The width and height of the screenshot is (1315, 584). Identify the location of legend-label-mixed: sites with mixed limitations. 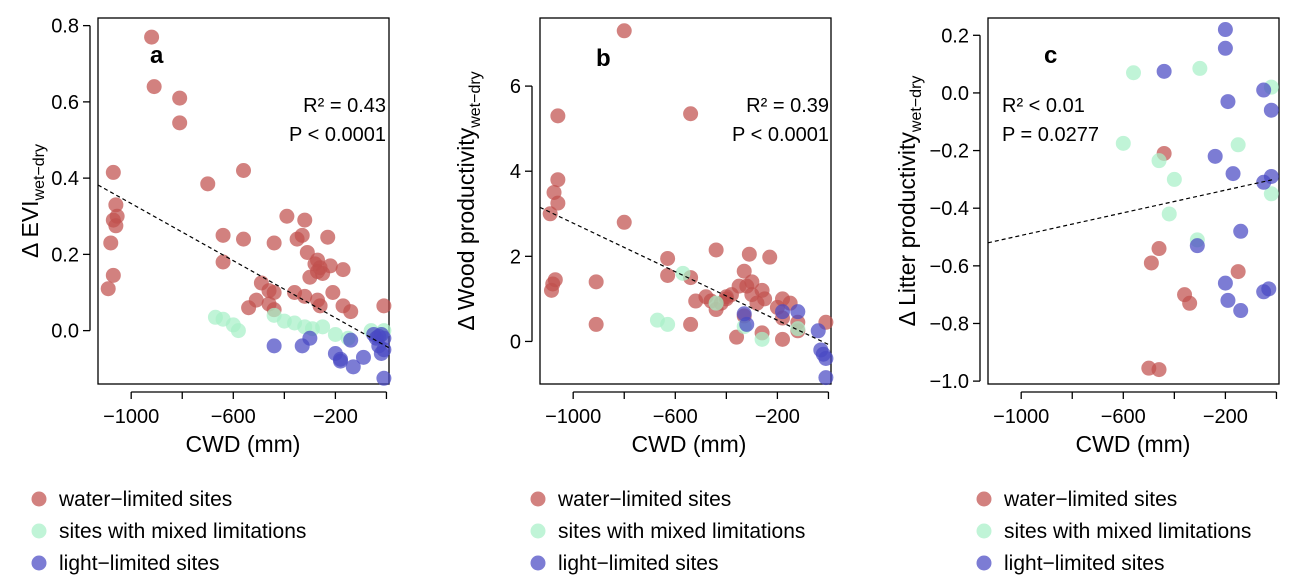
(681, 531).